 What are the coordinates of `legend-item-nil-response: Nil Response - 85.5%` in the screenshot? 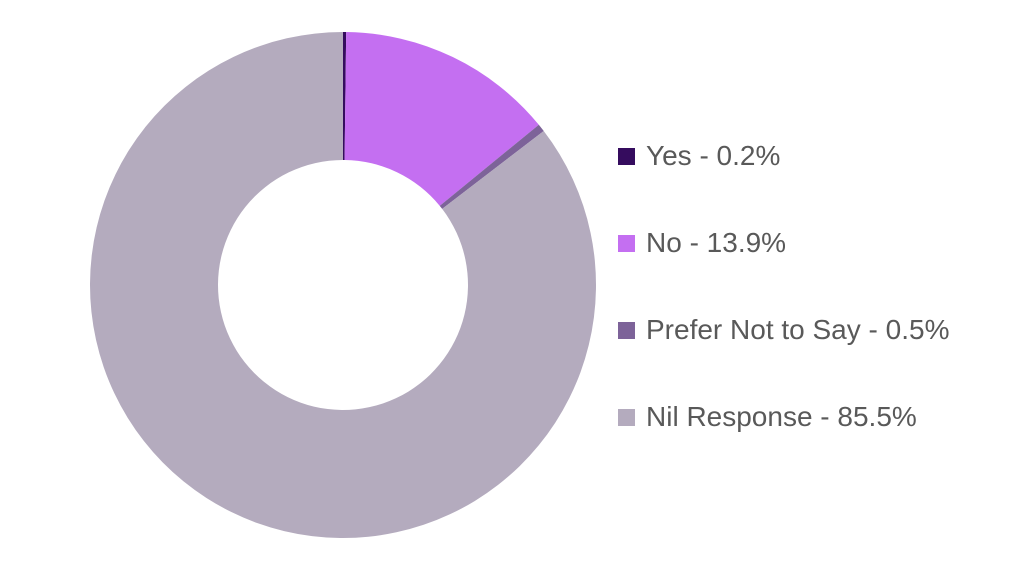 It's located at (783, 417).